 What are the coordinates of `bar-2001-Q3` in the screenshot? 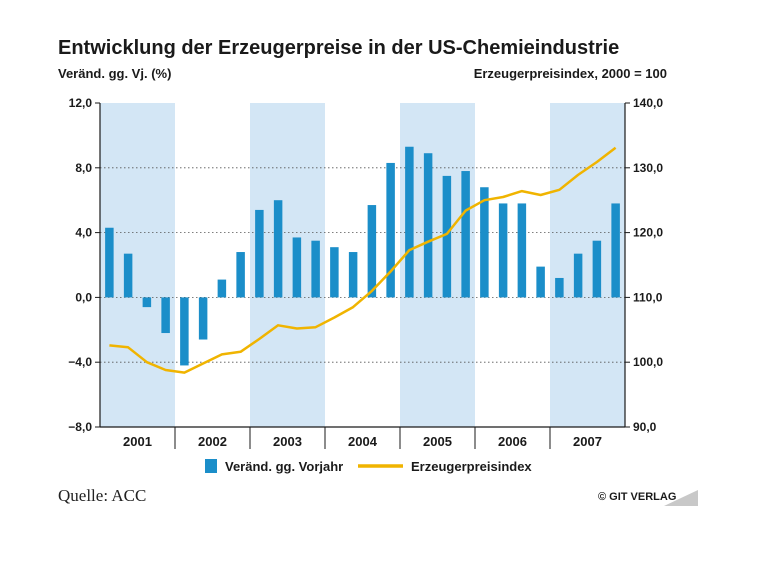 It's located at (147, 302).